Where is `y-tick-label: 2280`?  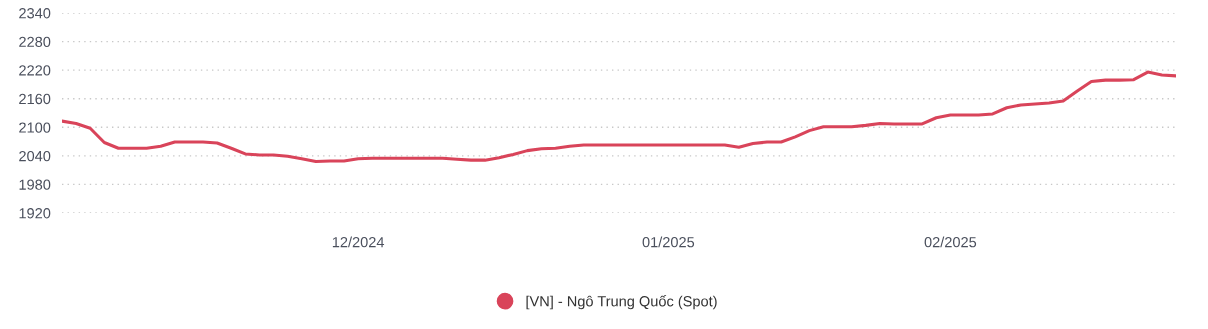
y-tick-label: 2280 is located at coordinates (35, 41).